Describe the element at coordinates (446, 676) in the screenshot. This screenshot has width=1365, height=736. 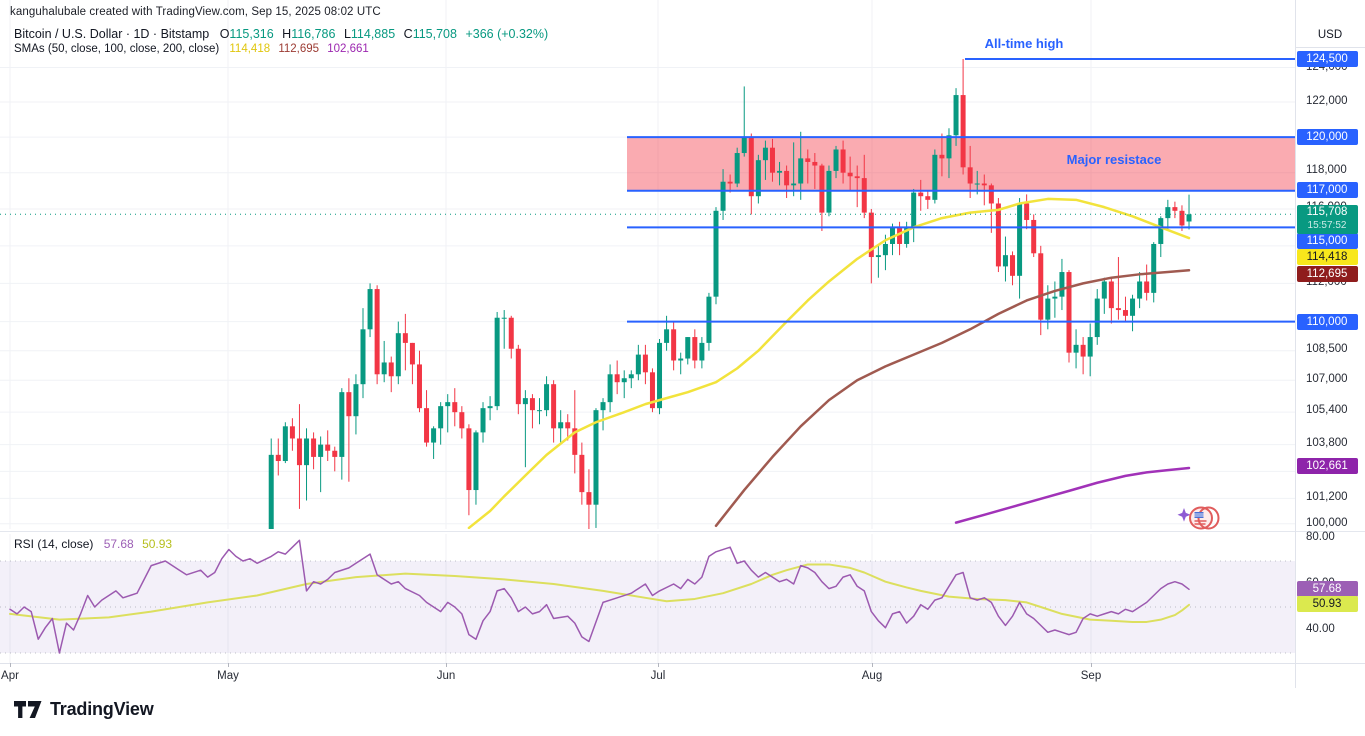
I see `time-axis-label: Jun` at that location.